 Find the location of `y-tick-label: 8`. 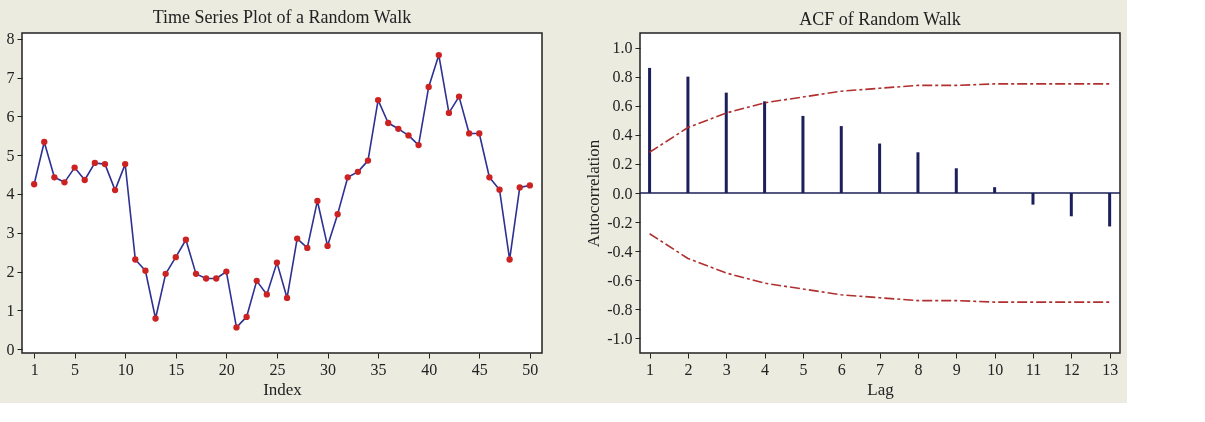

y-tick-label: 8 is located at coordinates (10, 39).